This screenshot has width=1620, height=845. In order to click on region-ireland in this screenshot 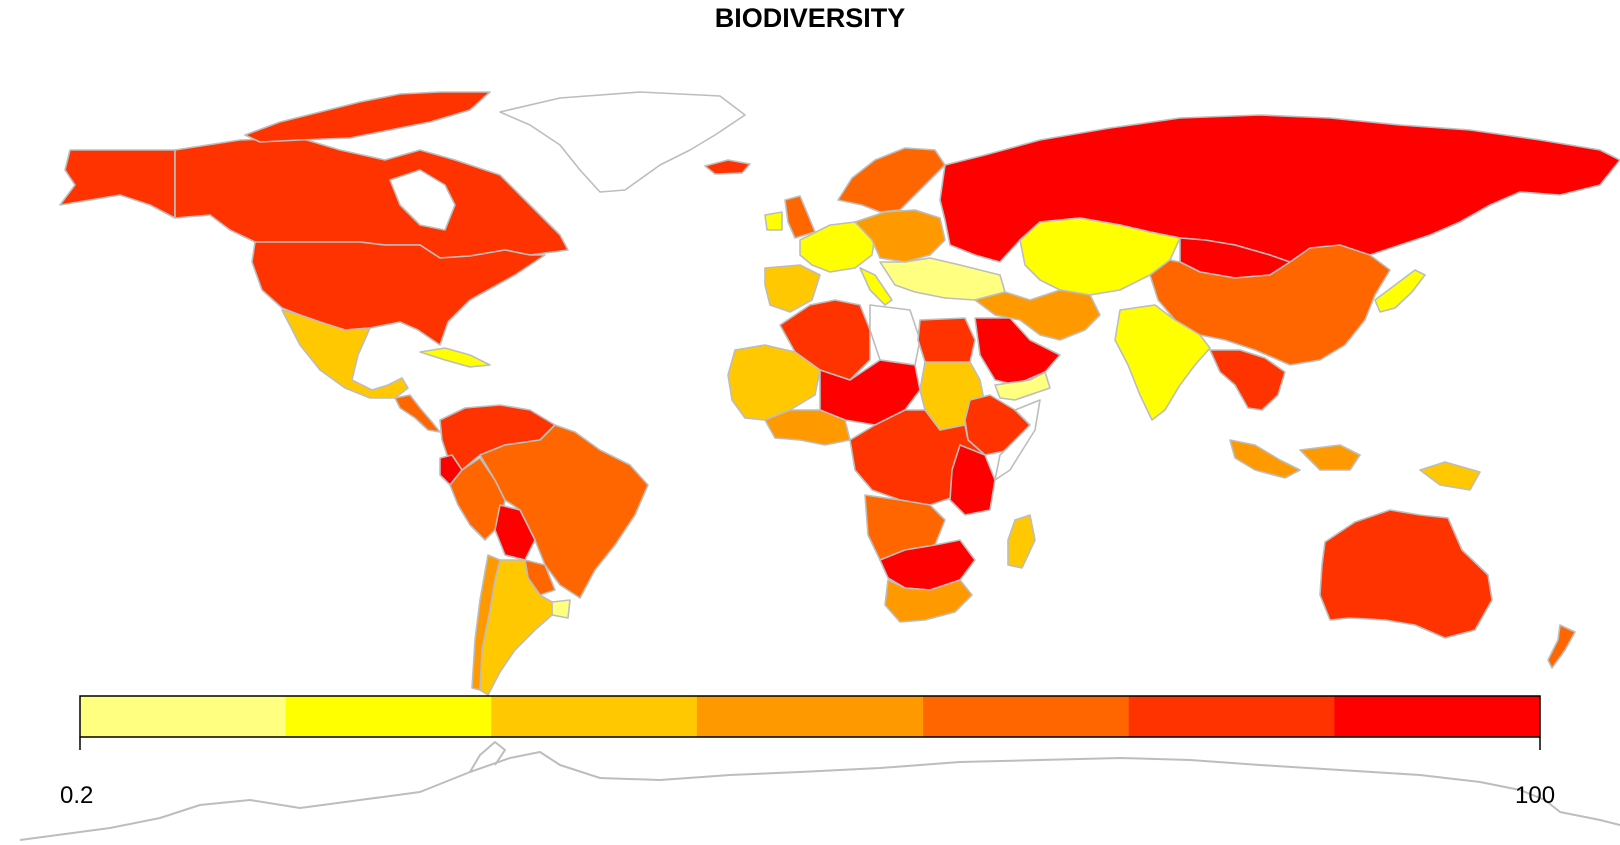, I will do `click(773, 221)`.